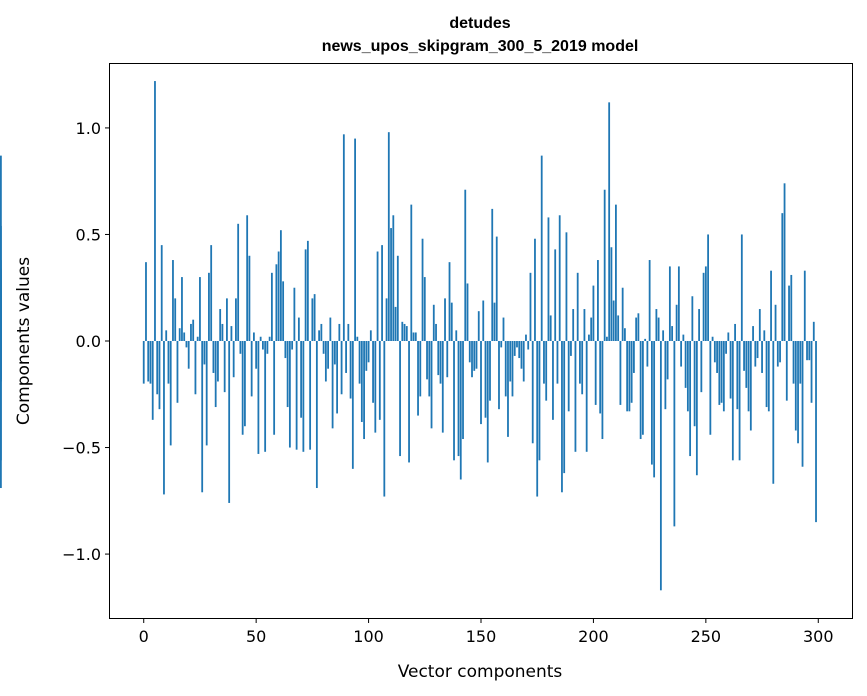 This screenshot has height=696, width=867. I want to click on x-tick-label: 50, so click(256, 636).